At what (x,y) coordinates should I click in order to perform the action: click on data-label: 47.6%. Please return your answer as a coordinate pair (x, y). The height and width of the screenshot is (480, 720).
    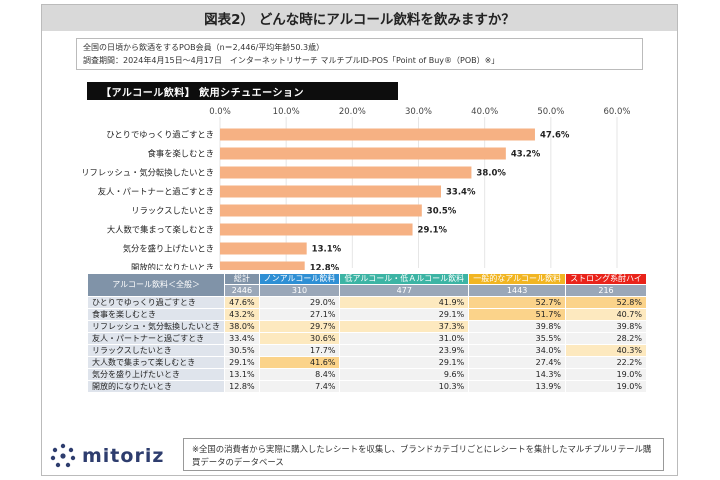
    Looking at the image, I should click on (555, 136).